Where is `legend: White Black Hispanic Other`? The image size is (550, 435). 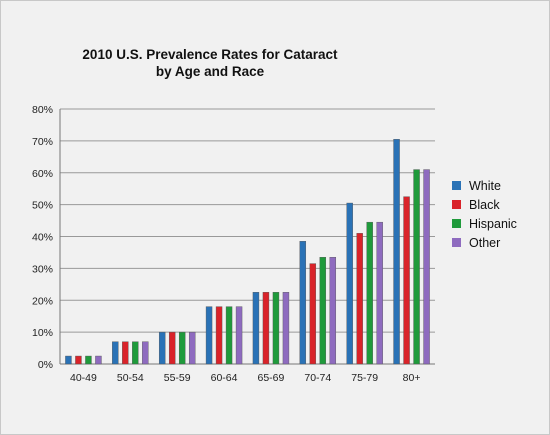
legend: White Black Hispanic Other is located at coordinates (484, 214).